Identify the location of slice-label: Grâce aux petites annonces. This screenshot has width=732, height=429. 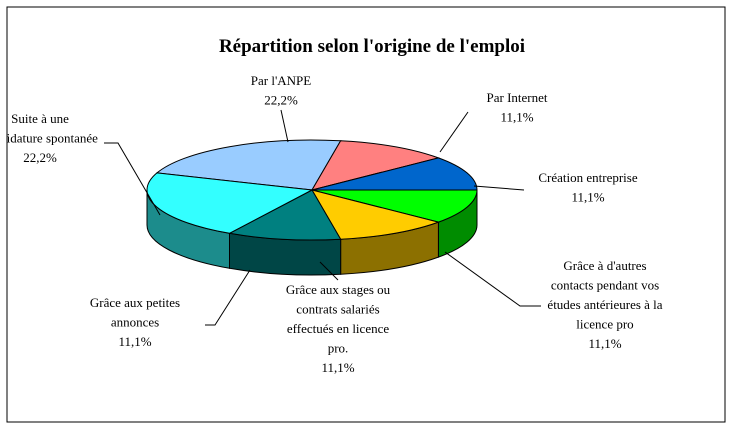
(135, 312).